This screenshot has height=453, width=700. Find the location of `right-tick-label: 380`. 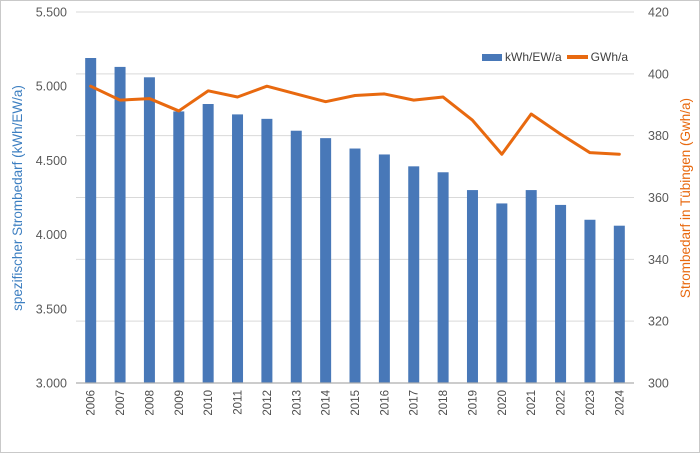

right-tick-label: 380 is located at coordinates (658, 136).